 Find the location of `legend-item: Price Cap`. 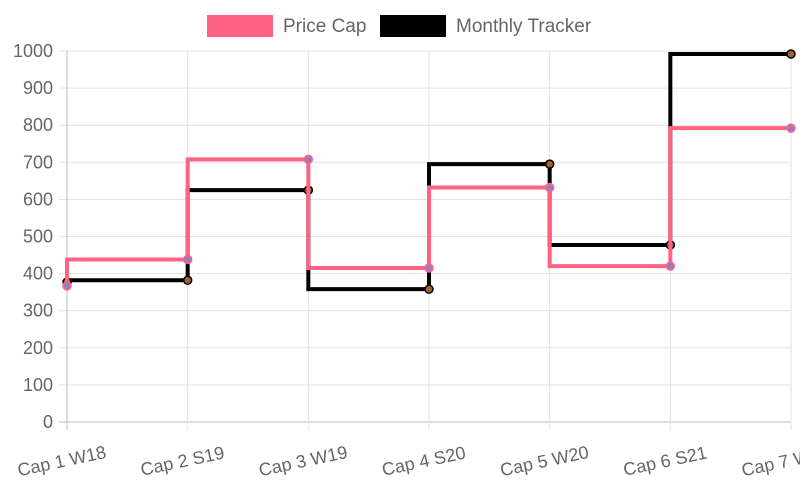

legend-item: Price Cap is located at coordinates (286, 26).